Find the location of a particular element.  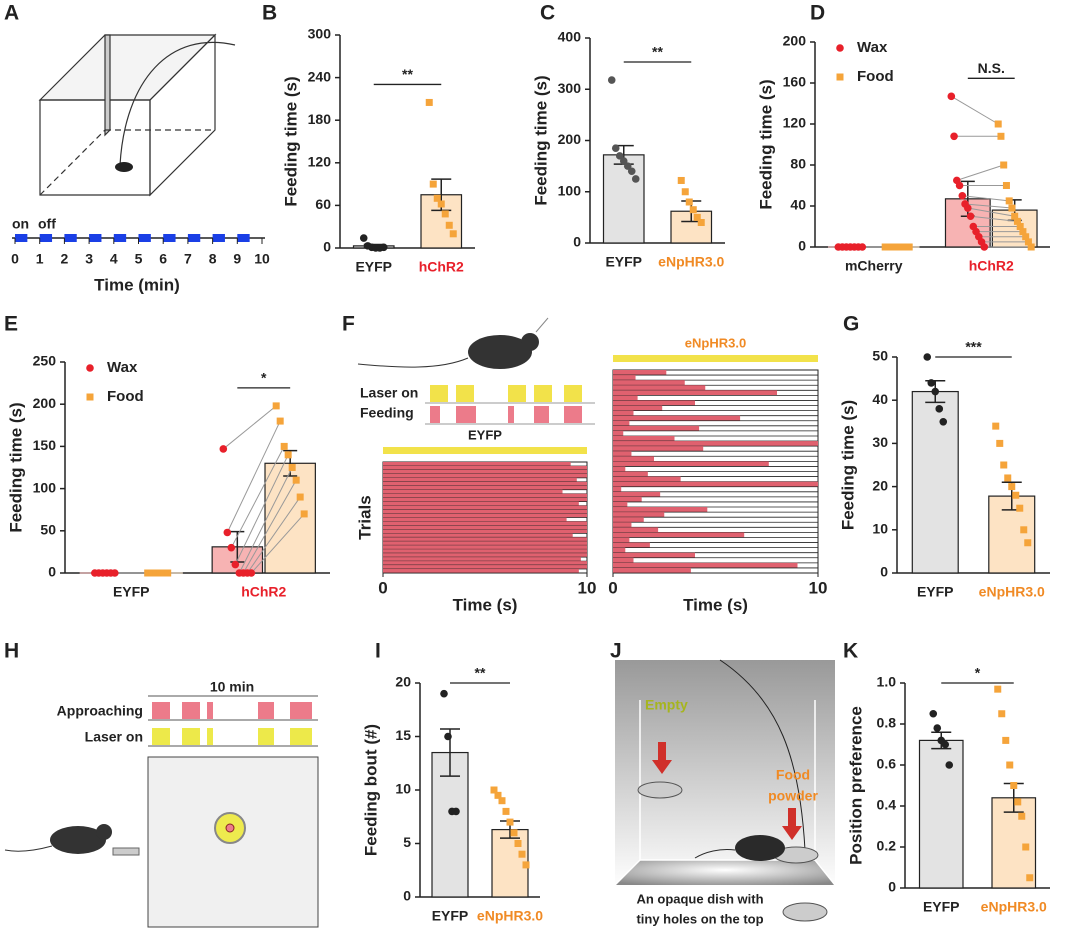

approach-blocks is located at coordinates (232, 710).